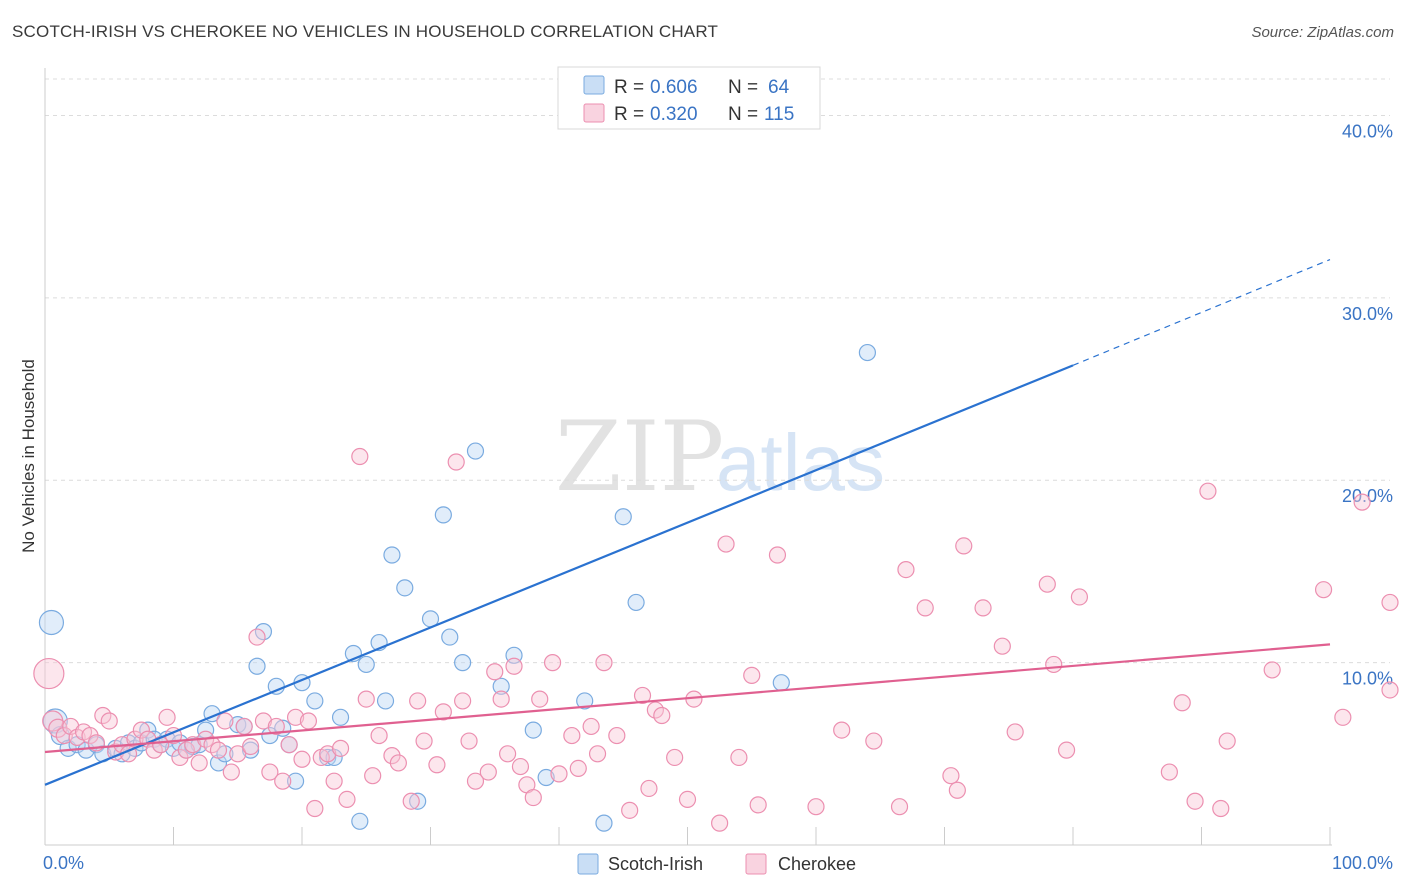 Image resolution: width=1406 pixels, height=892 pixels. What do you see at coordinates (1362, 863) in the screenshot?
I see `x-tick-label: 100.0%` at bounding box center [1362, 863].